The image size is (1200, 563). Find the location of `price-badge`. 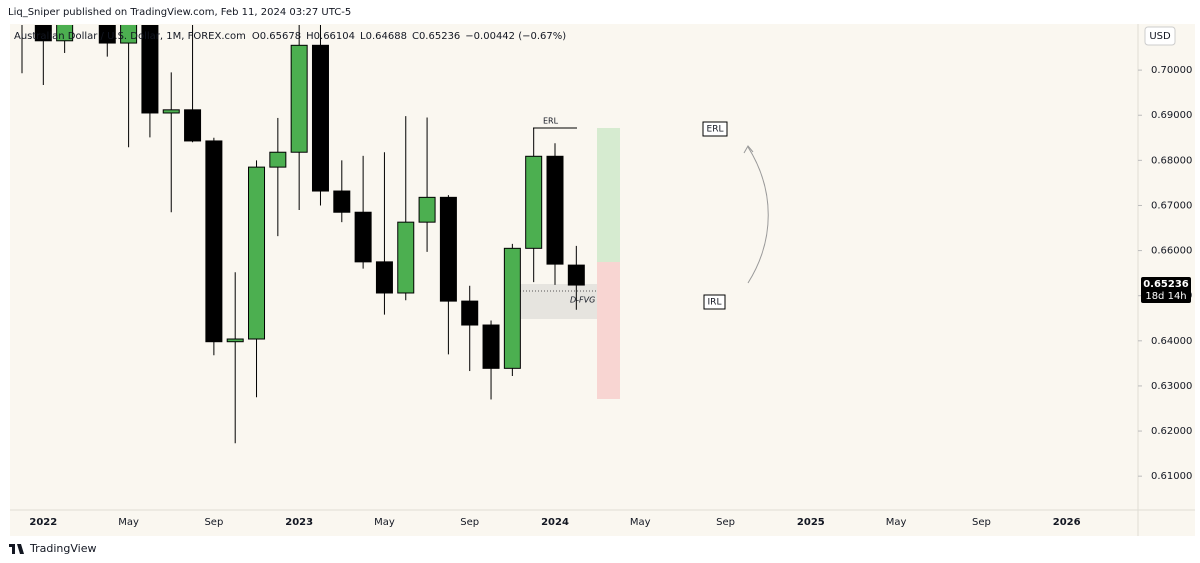

price-badge is located at coordinates (1166, 290).